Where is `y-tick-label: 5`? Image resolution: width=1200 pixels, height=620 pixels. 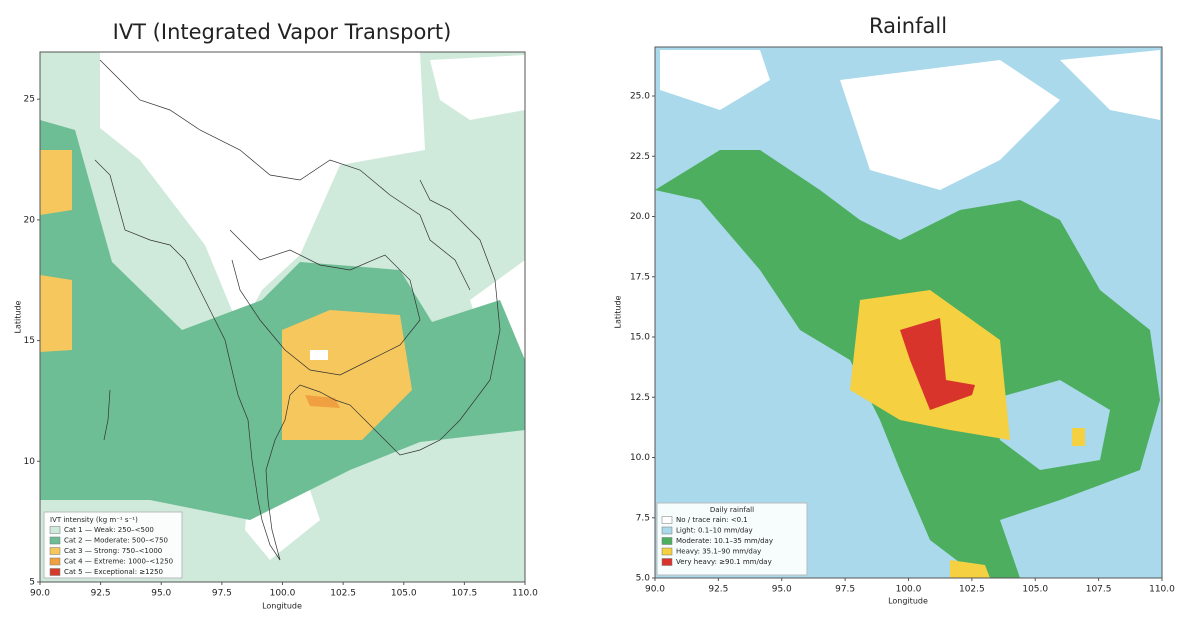
y-tick-label: 5 is located at coordinates (32, 583).